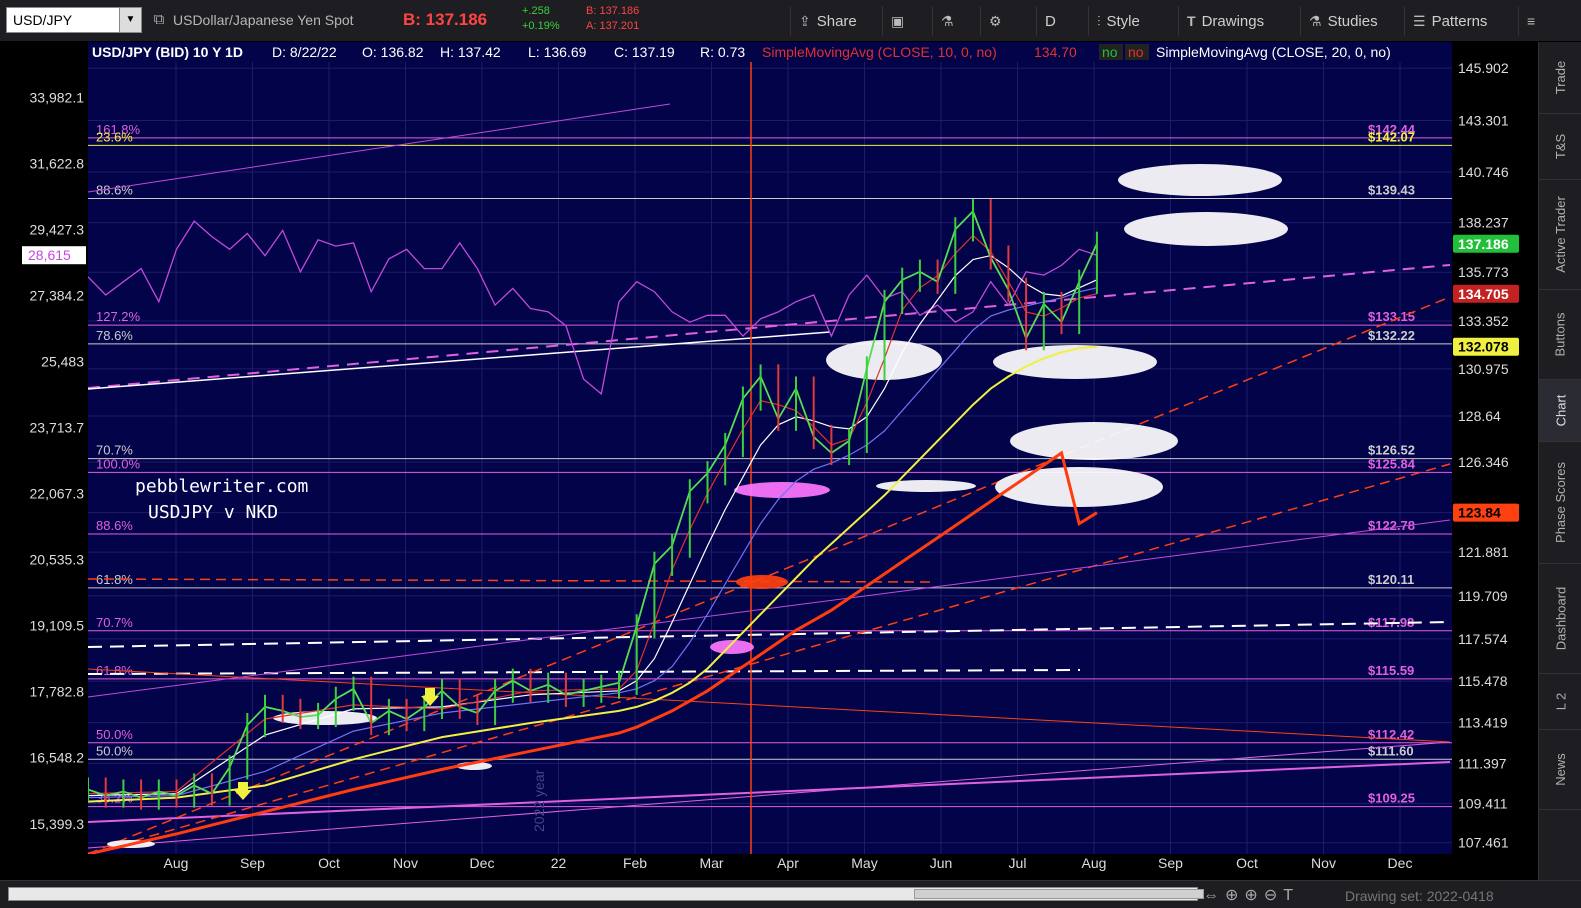 Image resolution: width=1581 pixels, height=908 pixels. What do you see at coordinates (167, 52) in the screenshot?
I see `header-field: USD/JPY (BID) 10 Y 1D` at bounding box center [167, 52].